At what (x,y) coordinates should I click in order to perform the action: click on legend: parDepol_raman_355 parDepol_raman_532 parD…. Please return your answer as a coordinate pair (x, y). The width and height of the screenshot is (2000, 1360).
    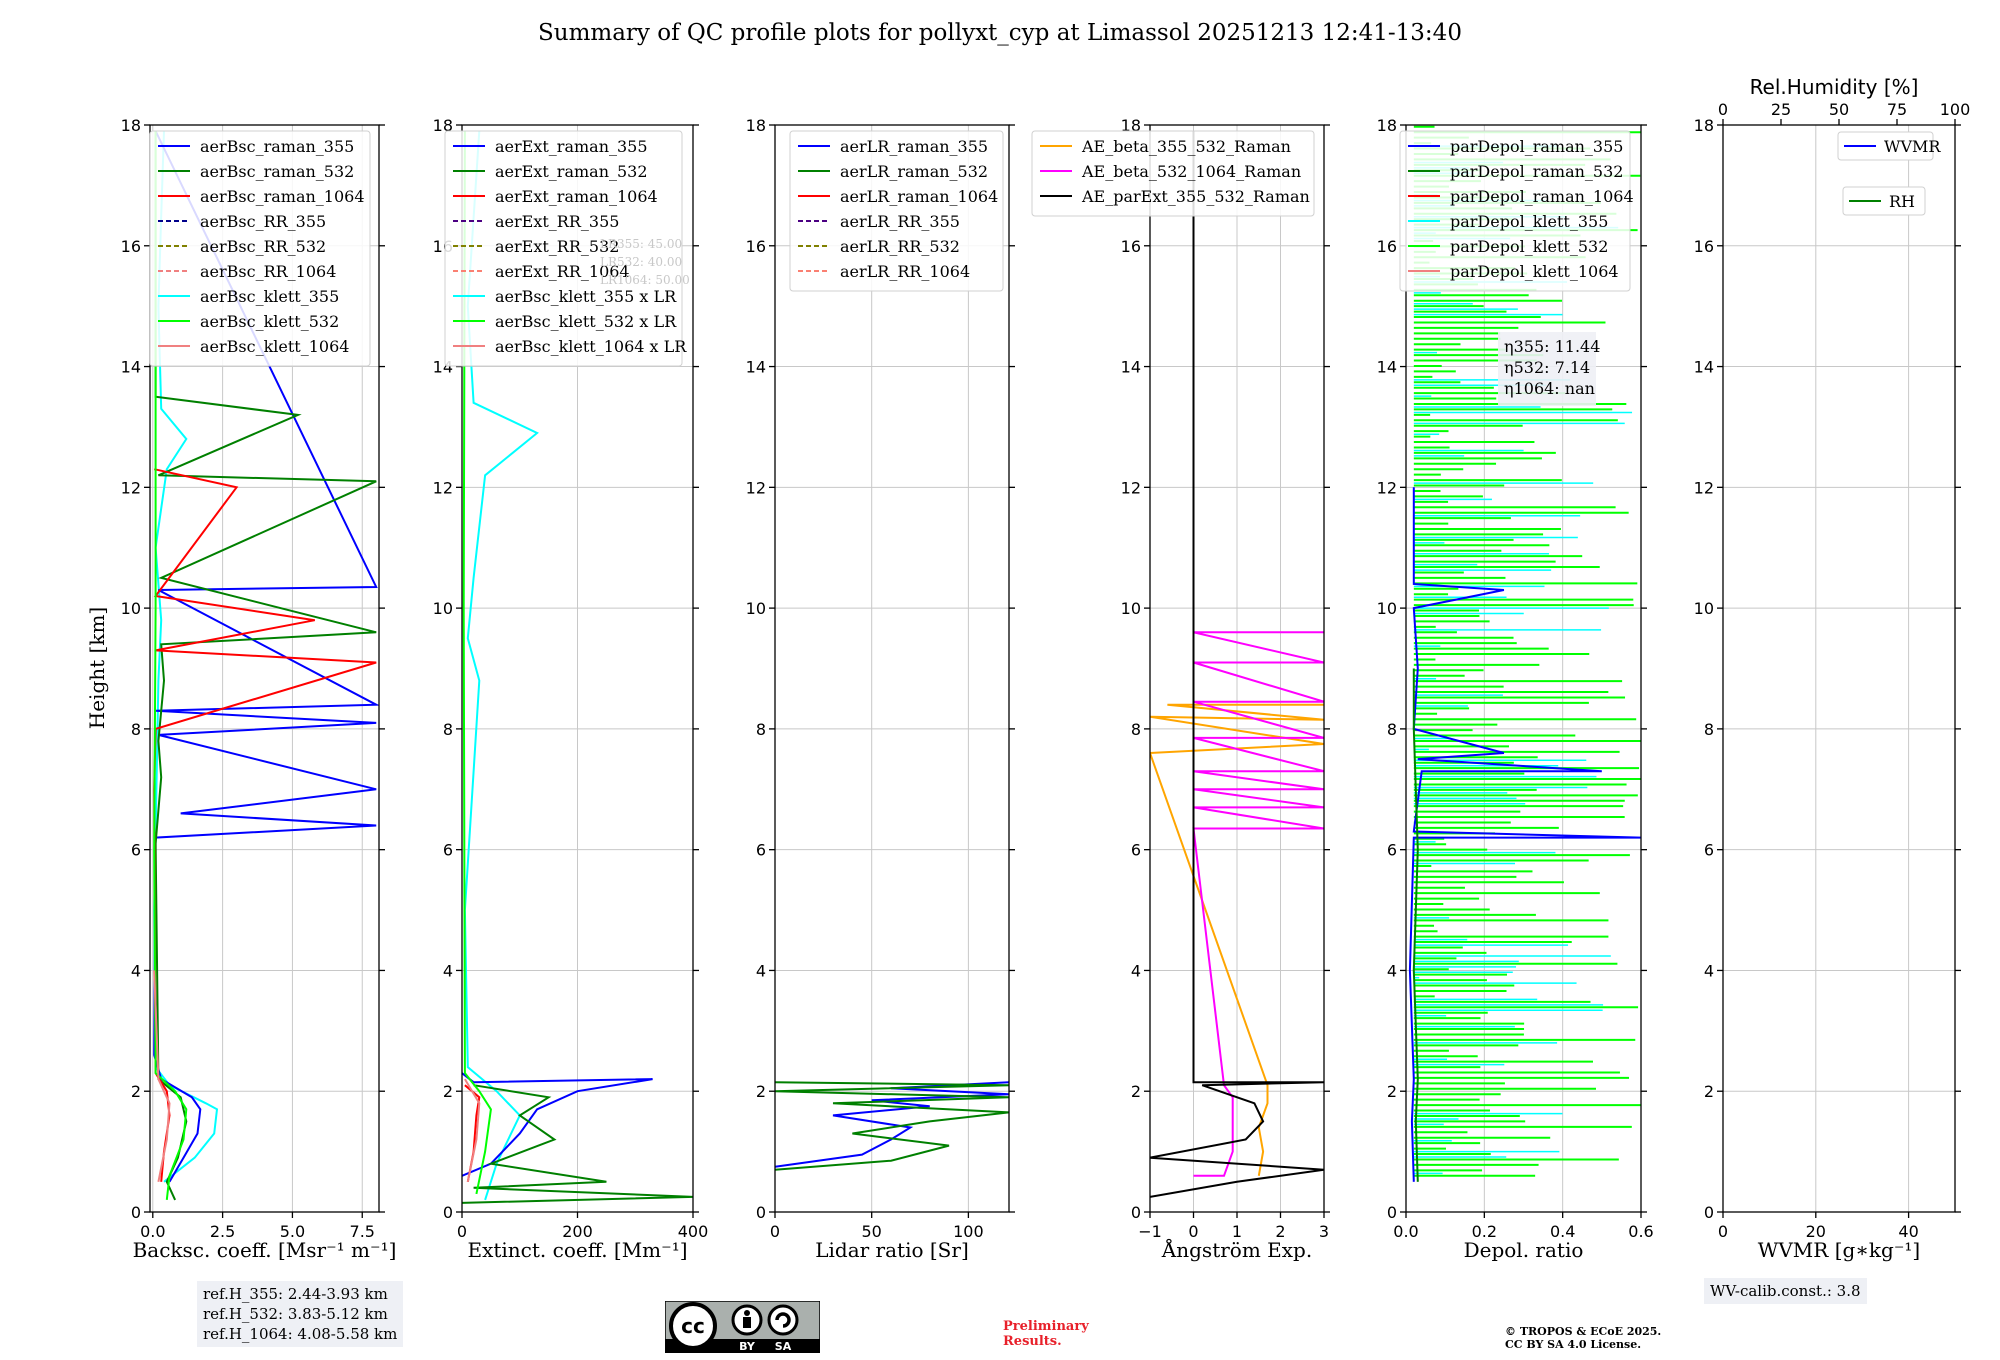
    Looking at the image, I should click on (1516, 211).